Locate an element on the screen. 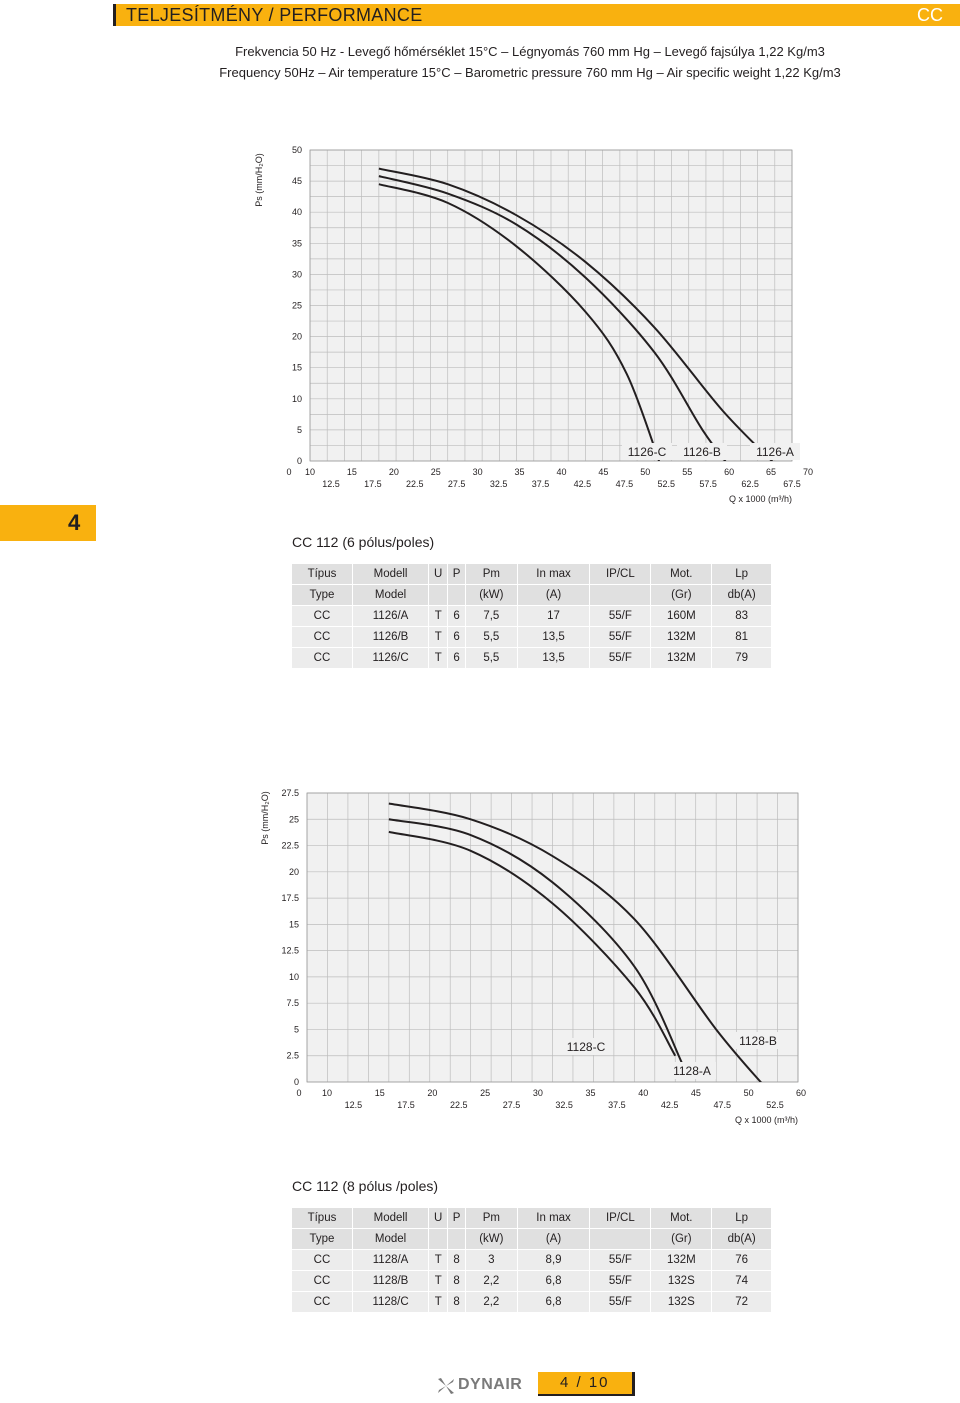 This screenshot has width=960, height=1403. table-cell: 1128/B is located at coordinates (390, 1281).